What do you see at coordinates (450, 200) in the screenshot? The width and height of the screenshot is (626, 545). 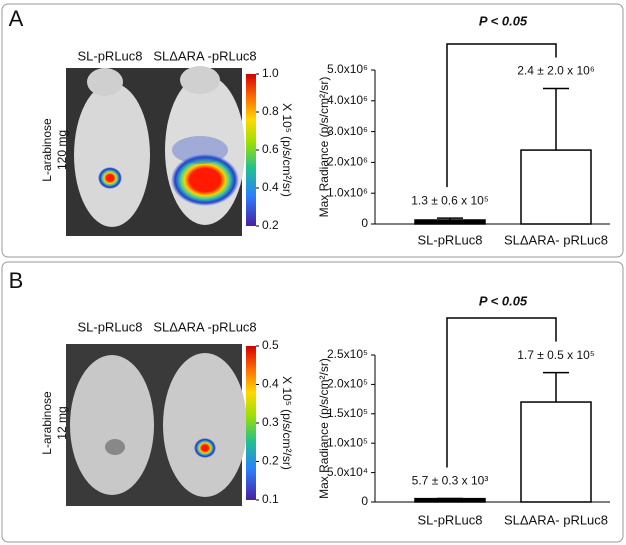 I see `value-label: 1.3 ± 0.6 x 10⁵` at bounding box center [450, 200].